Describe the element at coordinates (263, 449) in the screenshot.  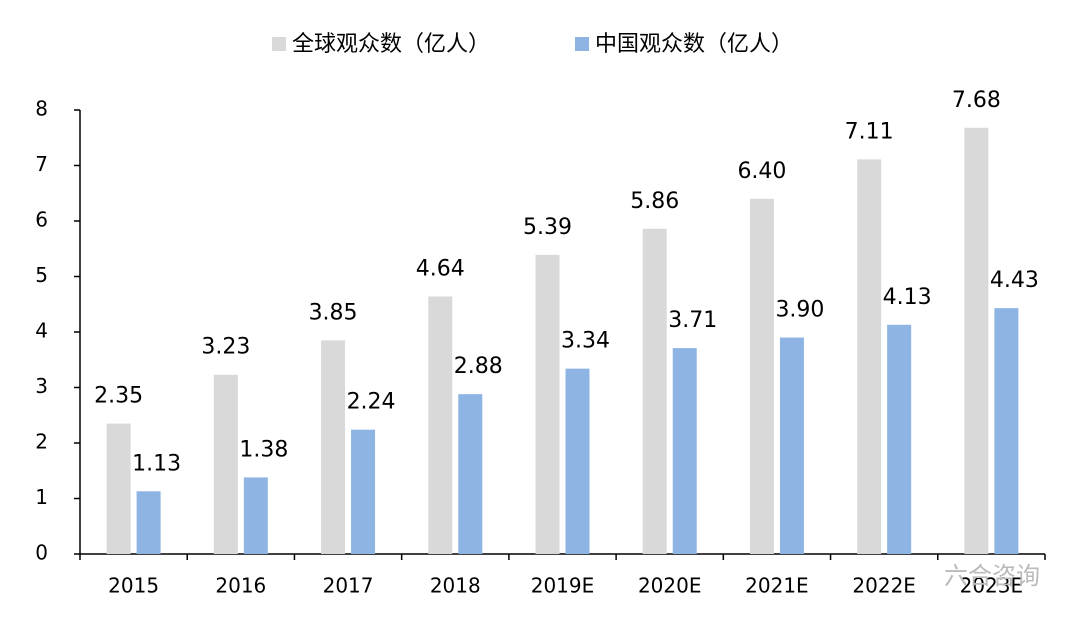
I see `data-label: 1.38` at that location.